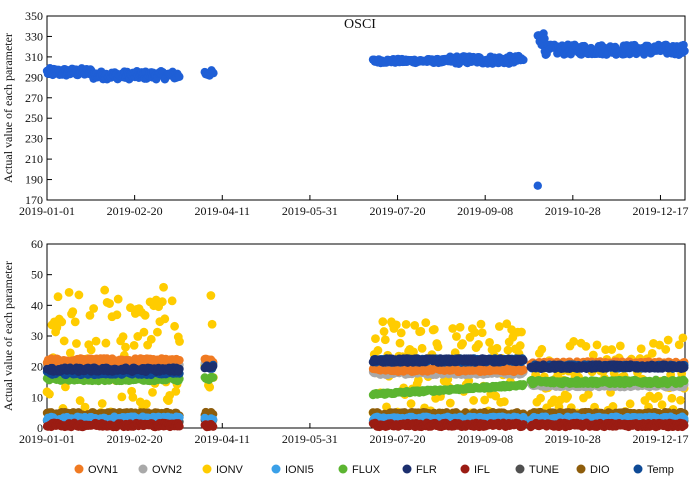  Describe the element at coordinates (573, 211) in the screenshot. I see `osci-x-tick-label: 2019-10-28` at that location.